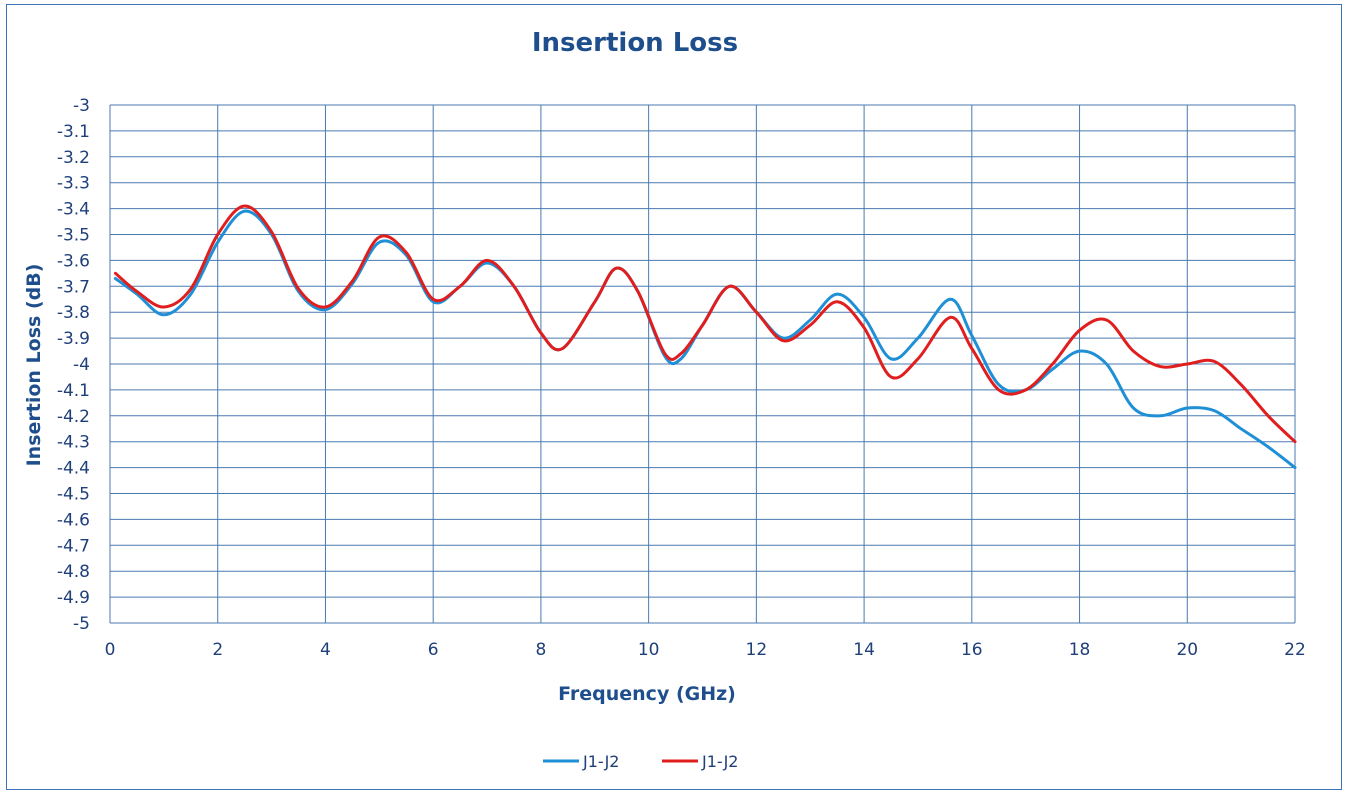  What do you see at coordinates (217, 650) in the screenshot?
I see `x-tick-label: 2` at bounding box center [217, 650].